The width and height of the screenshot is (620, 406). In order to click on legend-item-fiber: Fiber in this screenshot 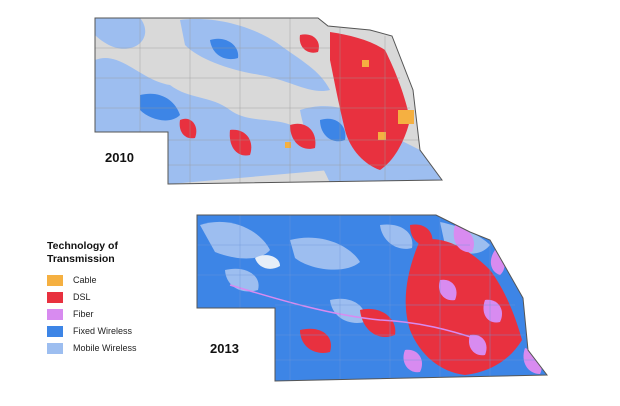, I will do `click(107, 314)`.